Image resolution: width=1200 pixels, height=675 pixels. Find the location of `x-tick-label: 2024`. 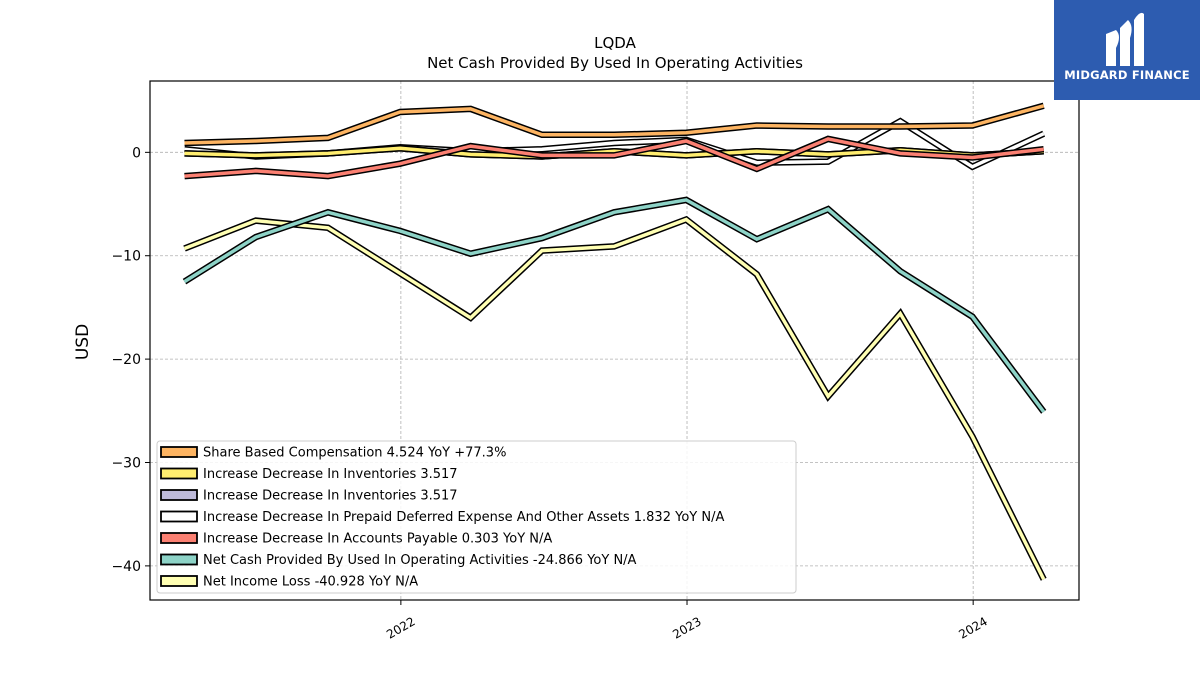

x-tick-label: 2024 is located at coordinates (972, 627).